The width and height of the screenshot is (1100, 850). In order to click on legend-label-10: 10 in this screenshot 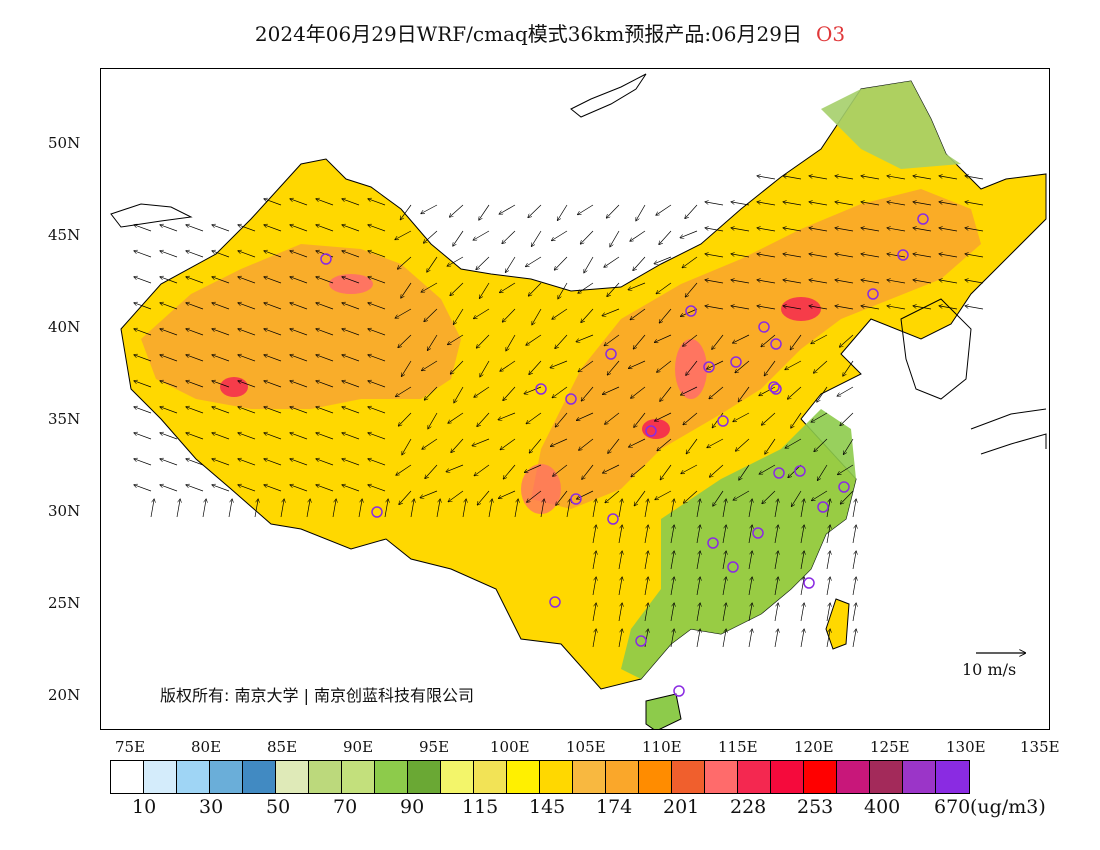, I will do `click(144, 807)`.